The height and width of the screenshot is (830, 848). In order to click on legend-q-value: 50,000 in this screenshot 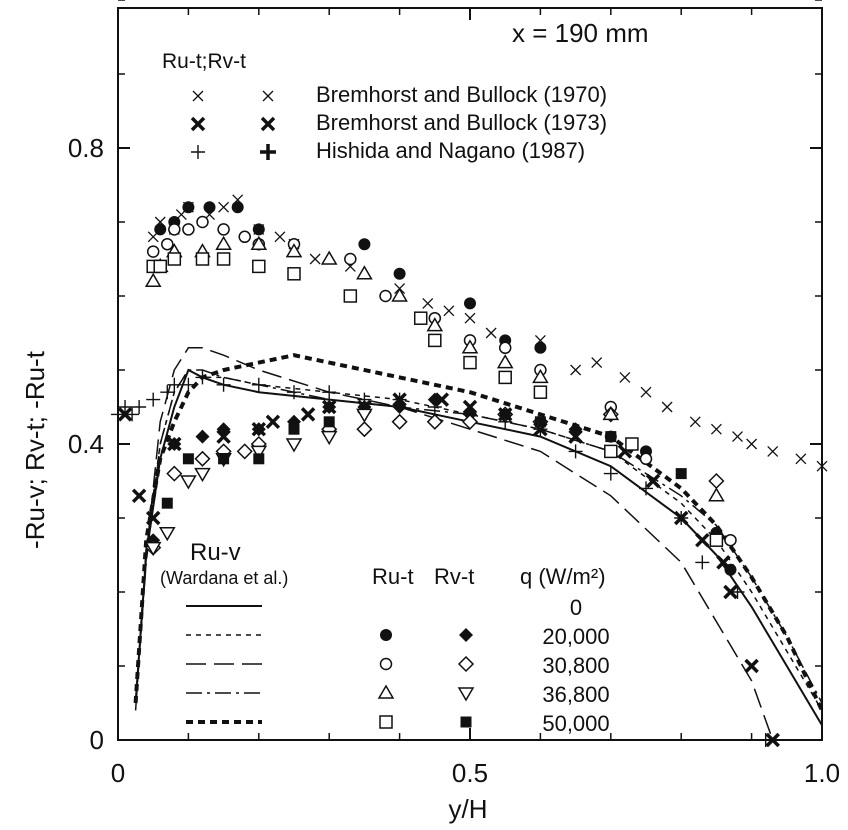, I will do `click(575, 723)`.